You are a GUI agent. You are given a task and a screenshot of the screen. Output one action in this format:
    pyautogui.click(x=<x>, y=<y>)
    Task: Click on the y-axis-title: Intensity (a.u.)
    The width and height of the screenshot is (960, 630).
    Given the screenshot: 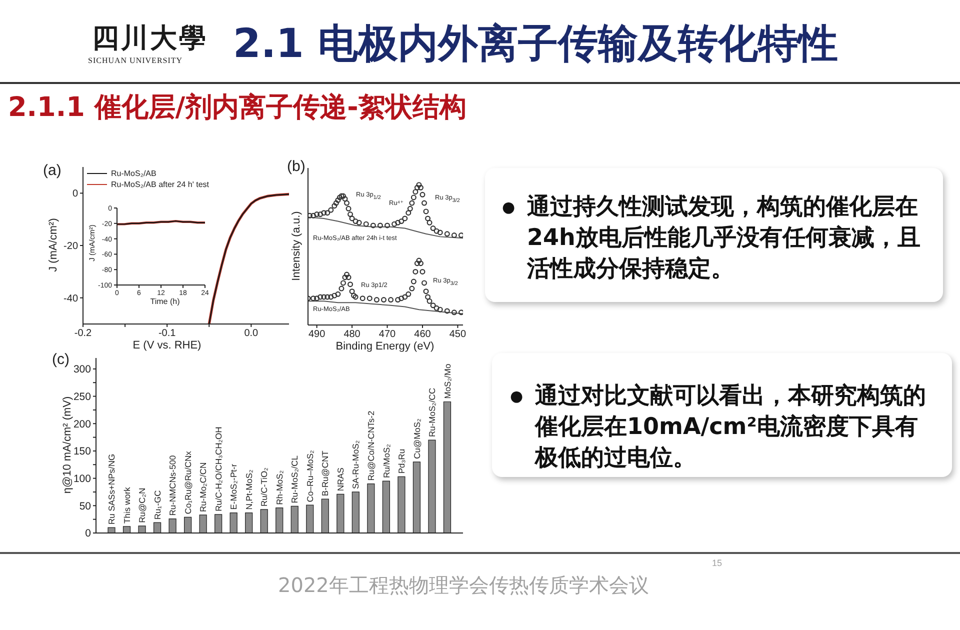 What is the action you would take?
    pyautogui.click(x=296, y=246)
    